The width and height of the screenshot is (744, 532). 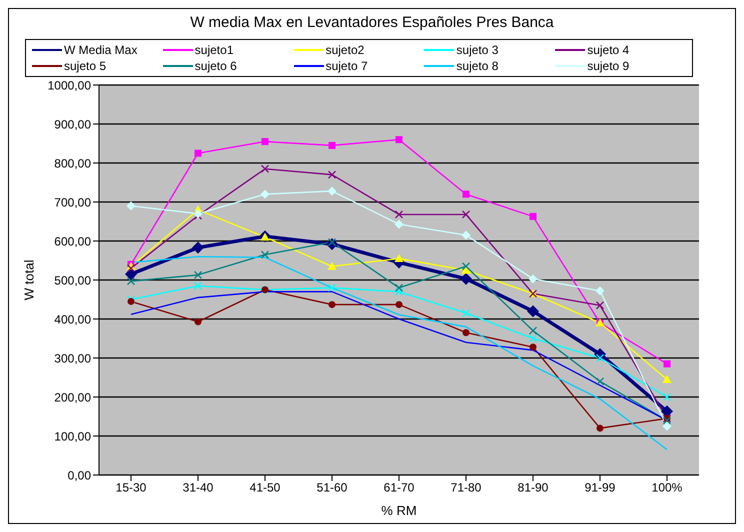 What do you see at coordinates (70, 85) in the screenshot?
I see `y-tick-label: 1000,00` at bounding box center [70, 85].